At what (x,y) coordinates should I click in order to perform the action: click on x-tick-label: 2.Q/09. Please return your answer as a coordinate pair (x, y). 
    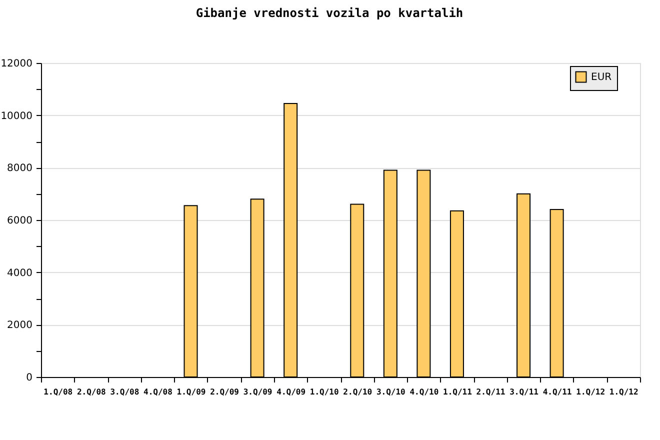
    Looking at the image, I should click on (225, 392).